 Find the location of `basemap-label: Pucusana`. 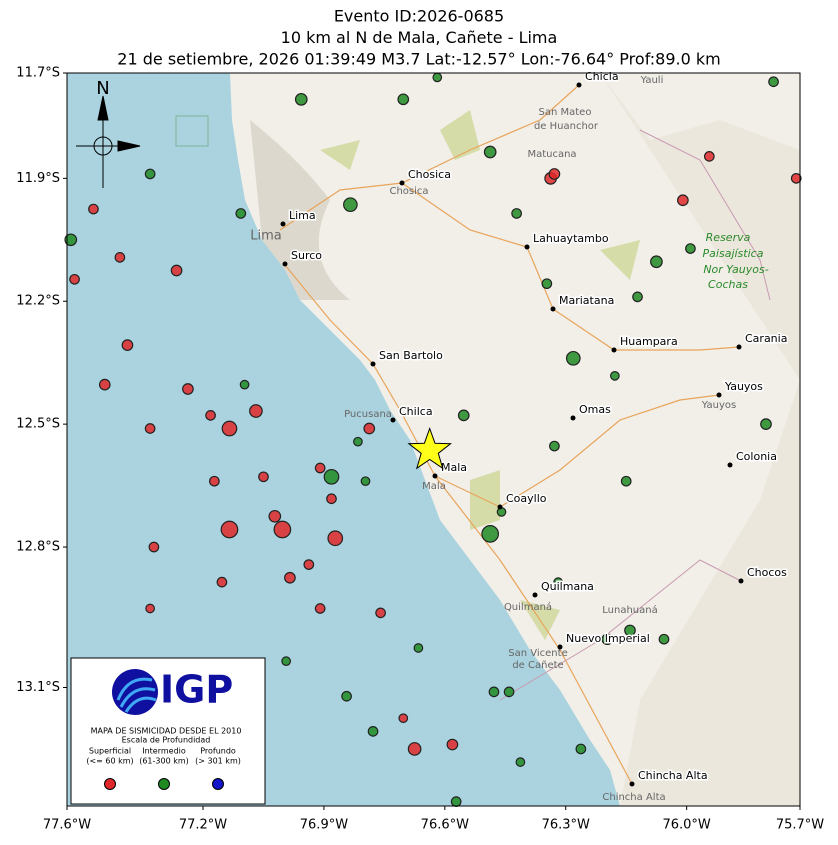

basemap-label: Pucusana is located at coordinates (368, 414).